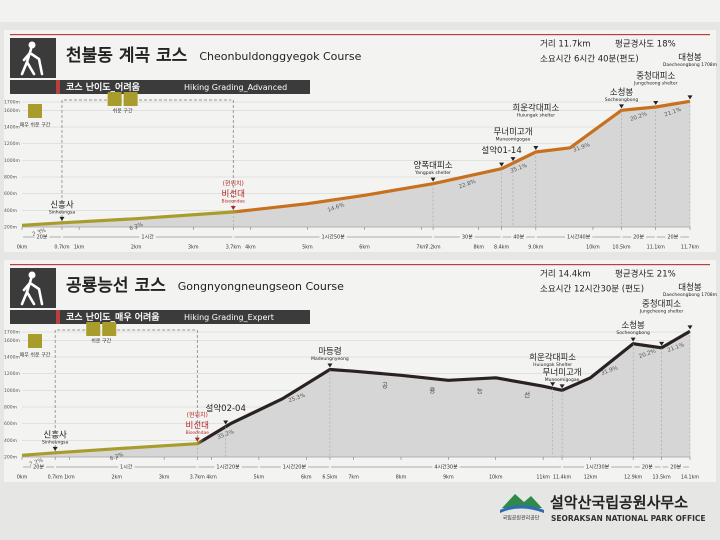 This screenshot has width=720, height=540. Describe the element at coordinates (160, 317) in the screenshot. I see `grading-bar` at that location.